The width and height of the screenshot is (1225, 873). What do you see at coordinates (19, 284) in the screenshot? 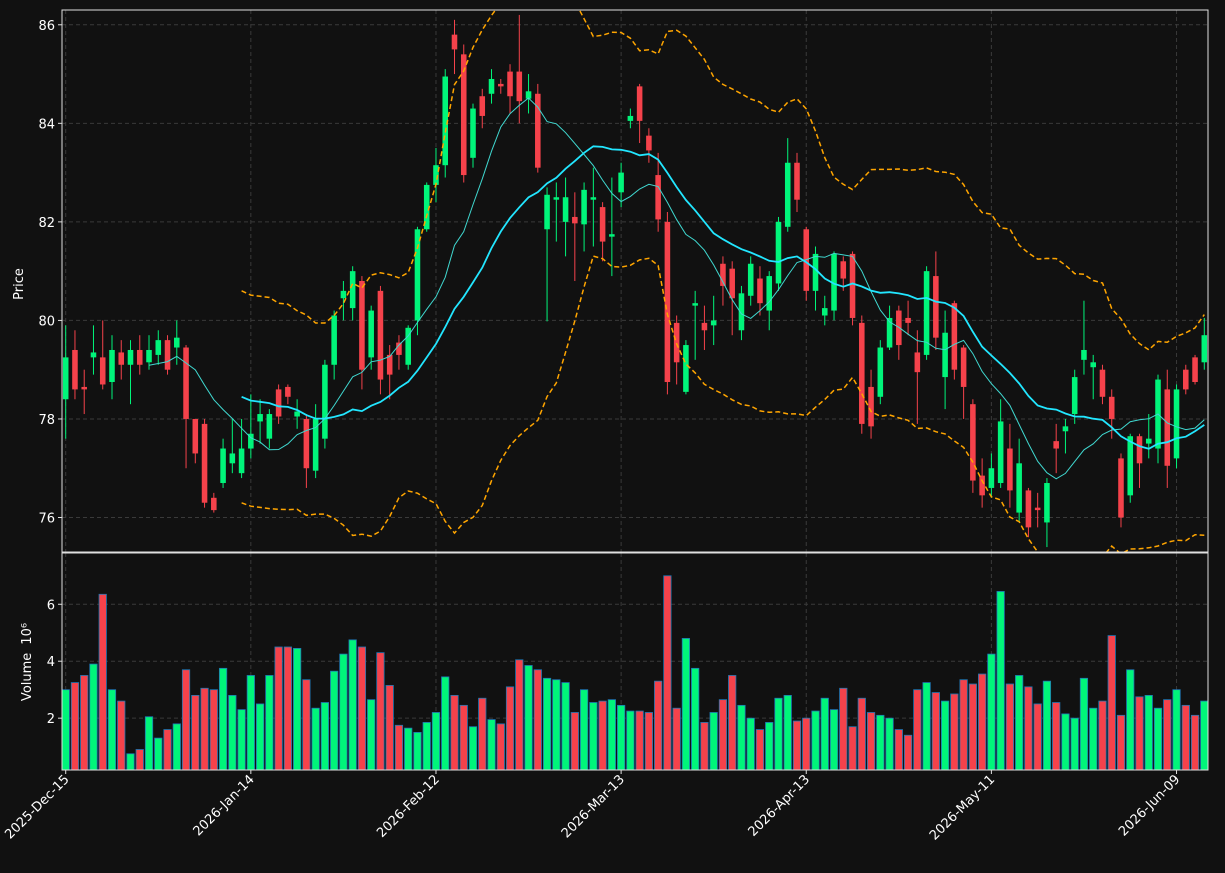
I see `y-axis-label: Price` at bounding box center [19, 284].